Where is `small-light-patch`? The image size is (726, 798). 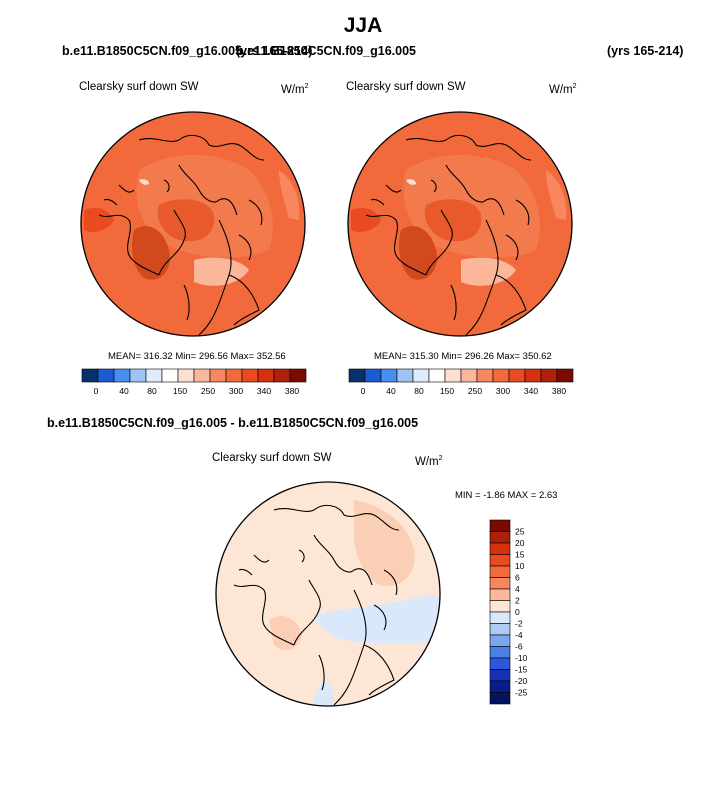
small-light-patch is located at coordinates (411, 182).